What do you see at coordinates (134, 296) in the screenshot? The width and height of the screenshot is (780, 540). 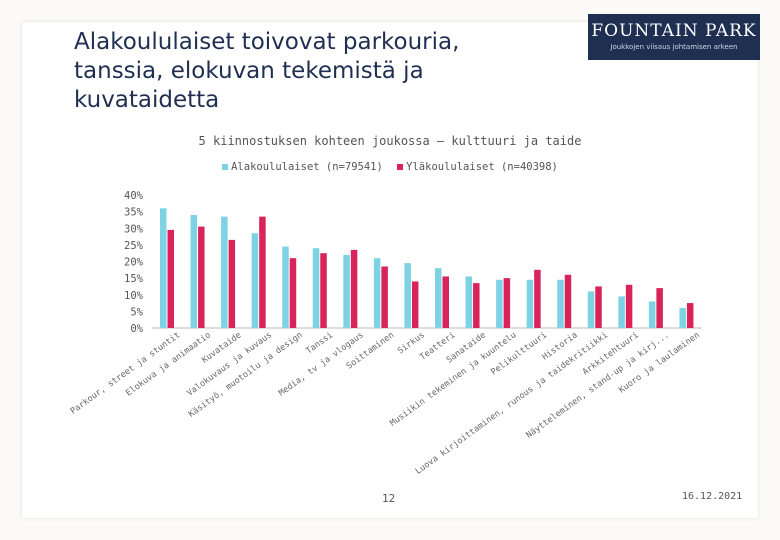 I see `y-tick-label: 10%` at bounding box center [134, 296].